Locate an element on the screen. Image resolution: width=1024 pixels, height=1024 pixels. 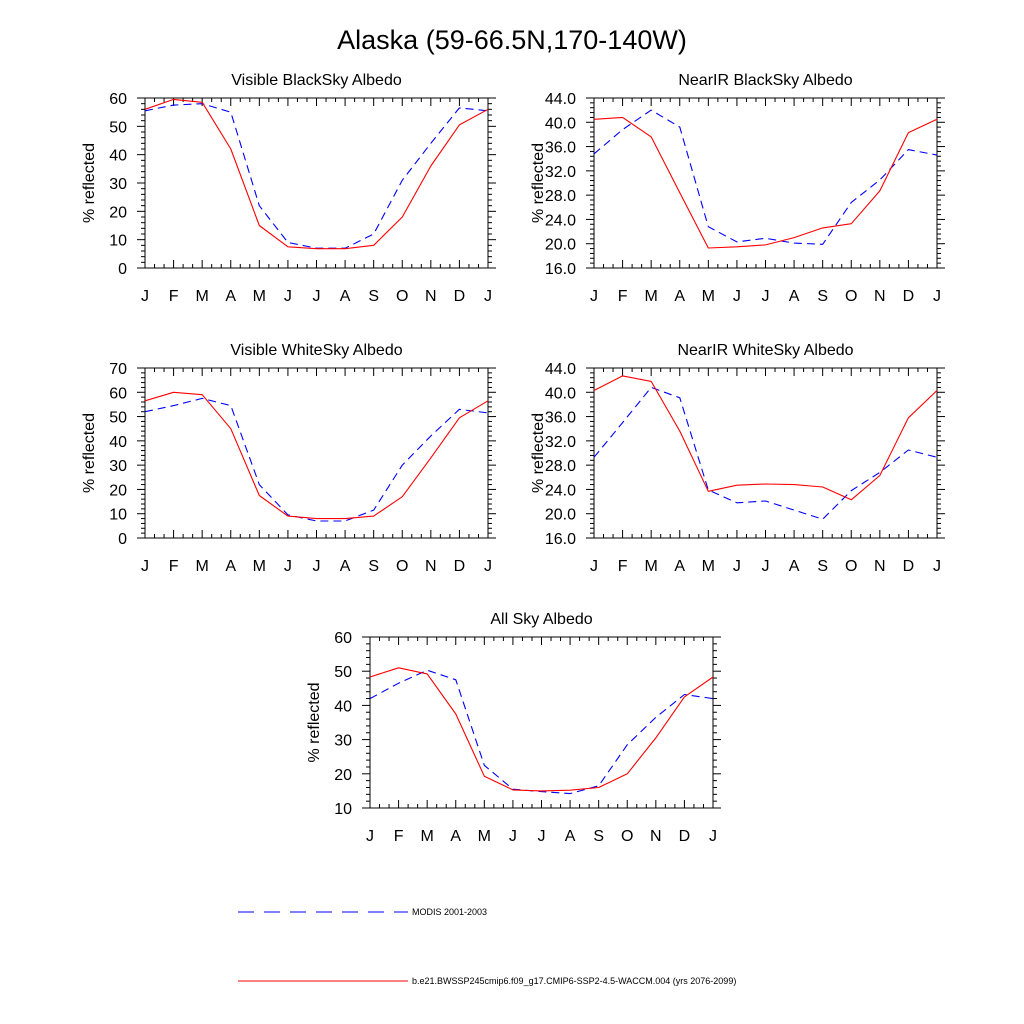
chart-title: Visible BlackSky Albedo is located at coordinates (316, 80).